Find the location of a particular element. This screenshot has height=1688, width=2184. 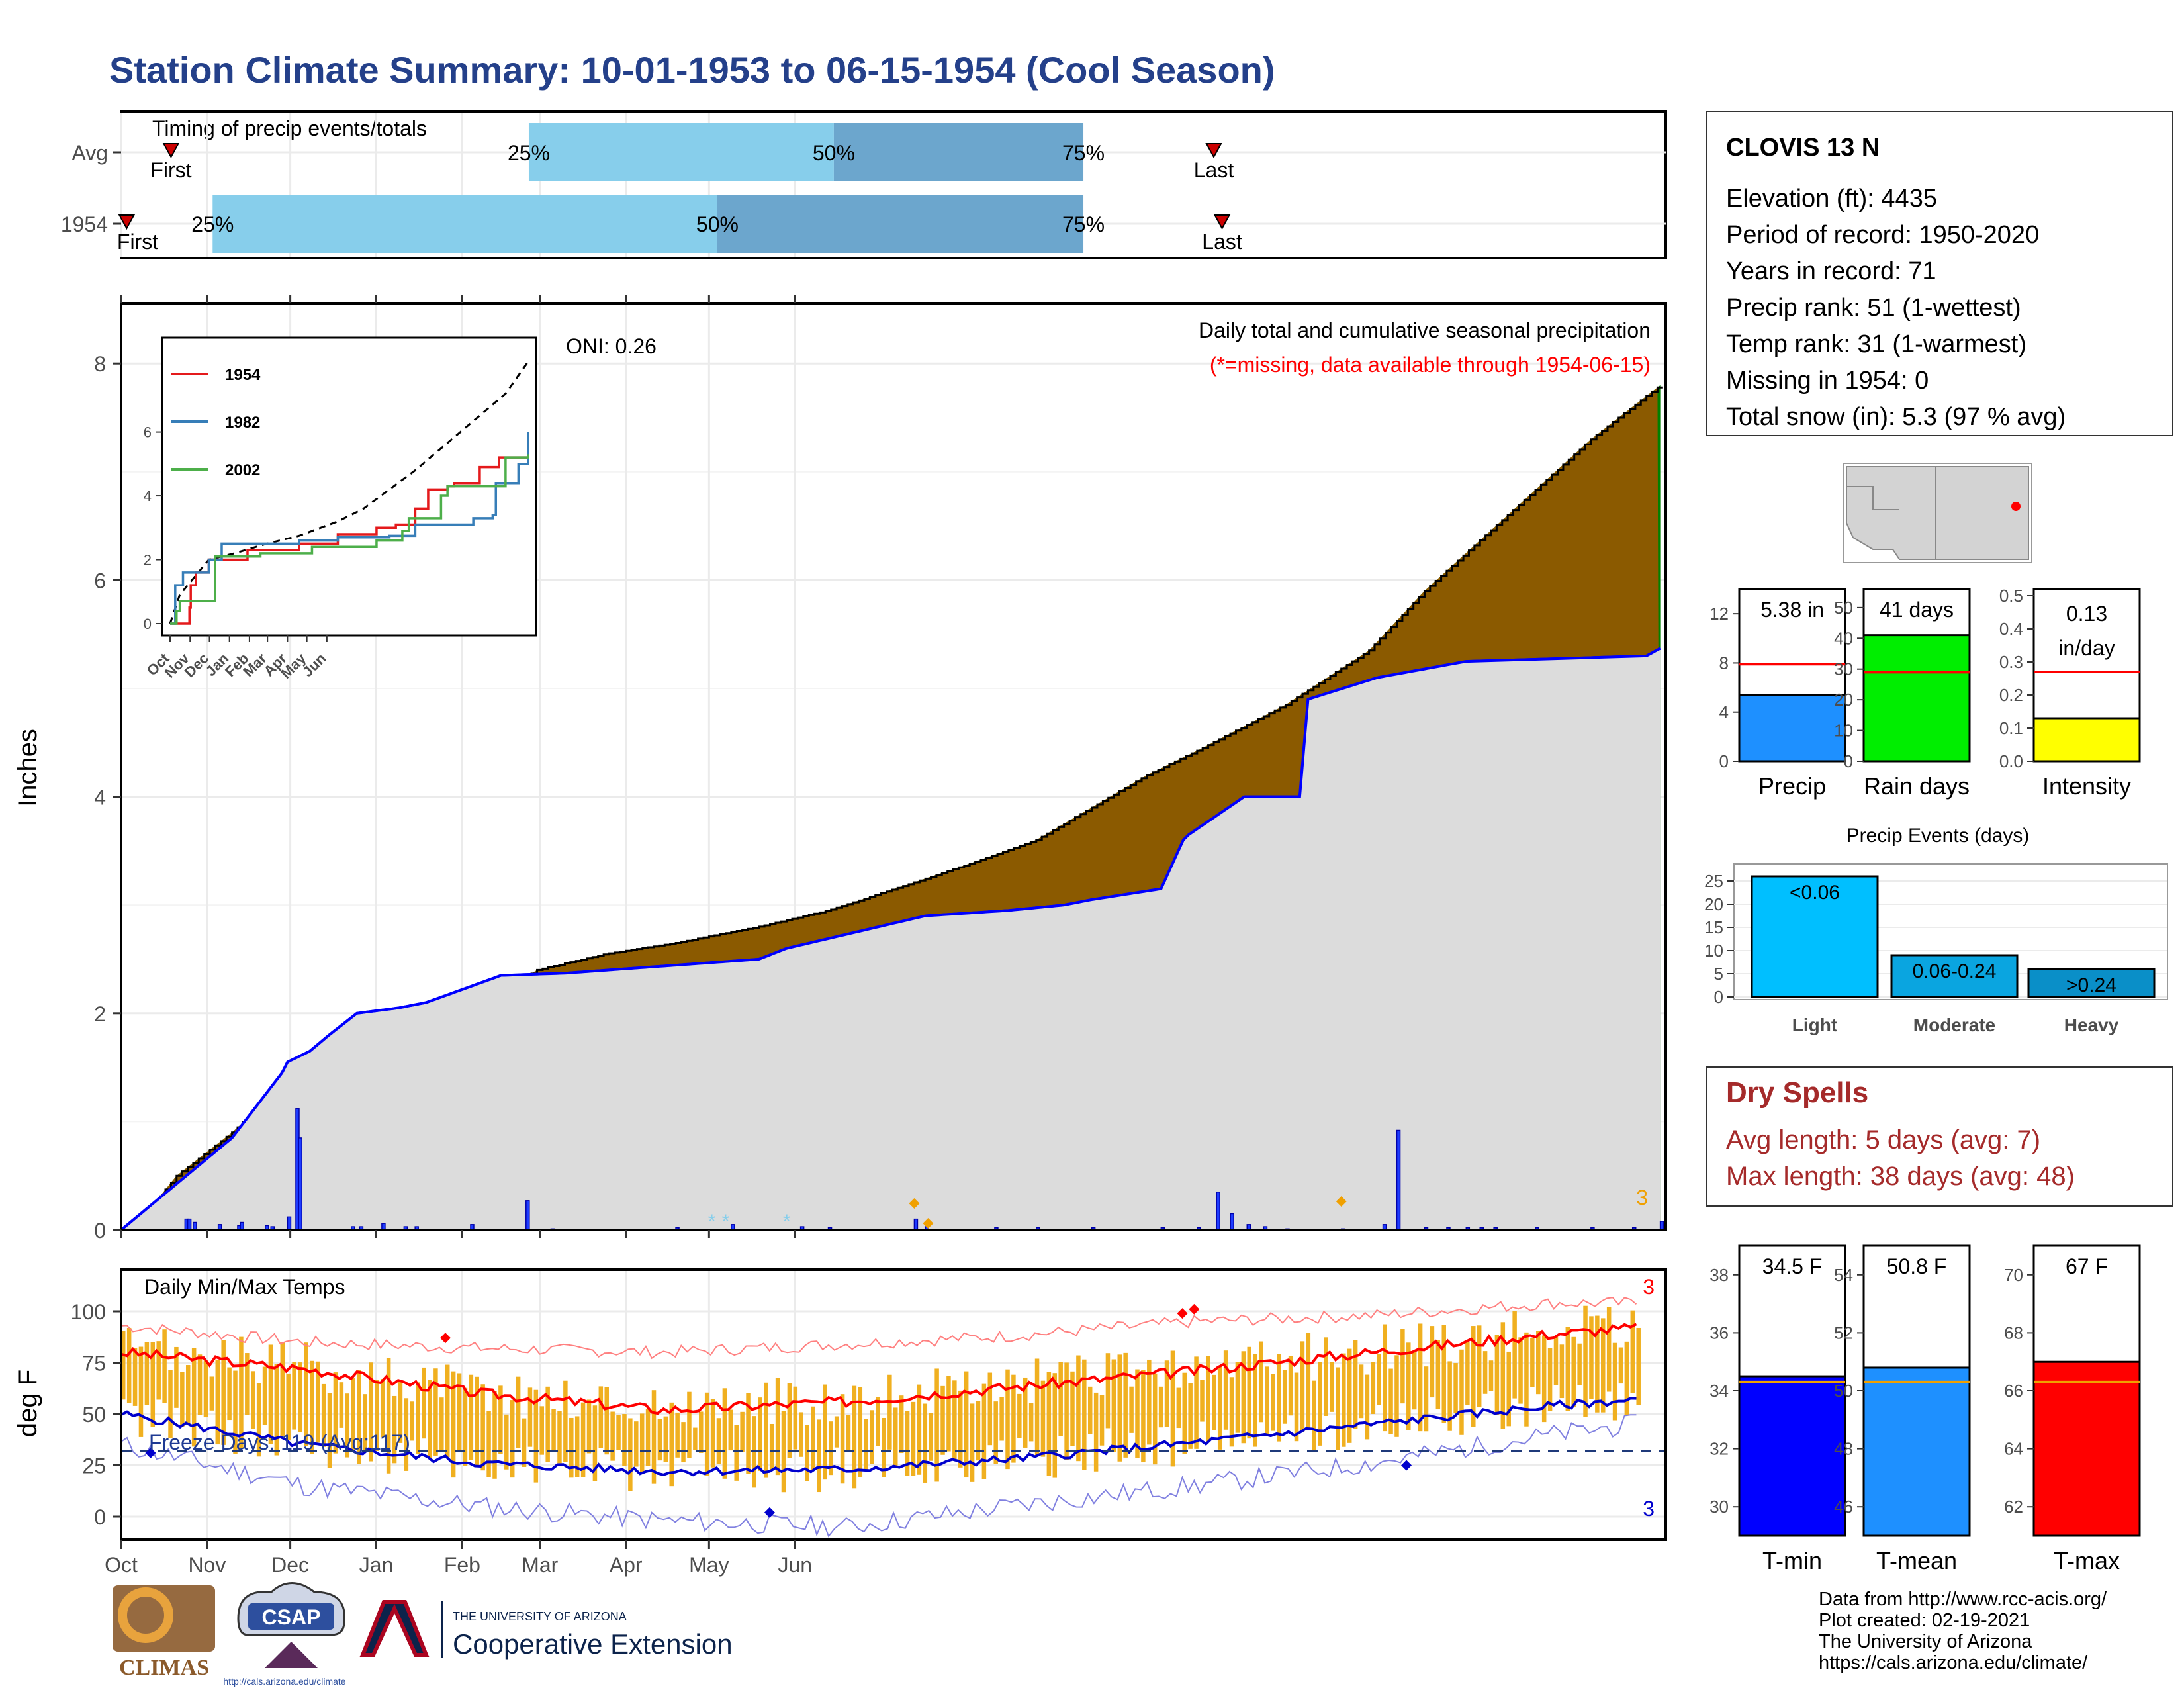

month-label: Apr is located at coordinates (626, 1565).